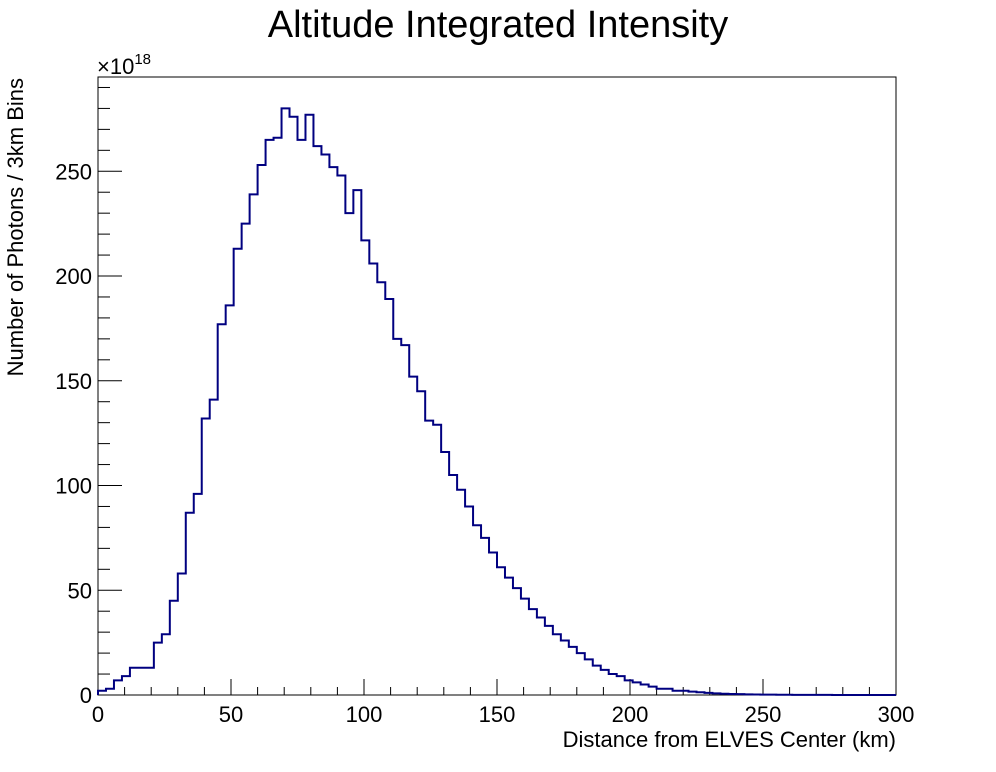 The height and width of the screenshot is (772, 996). Describe the element at coordinates (497, 714) in the screenshot. I see `x-tick-label: 150` at that location.